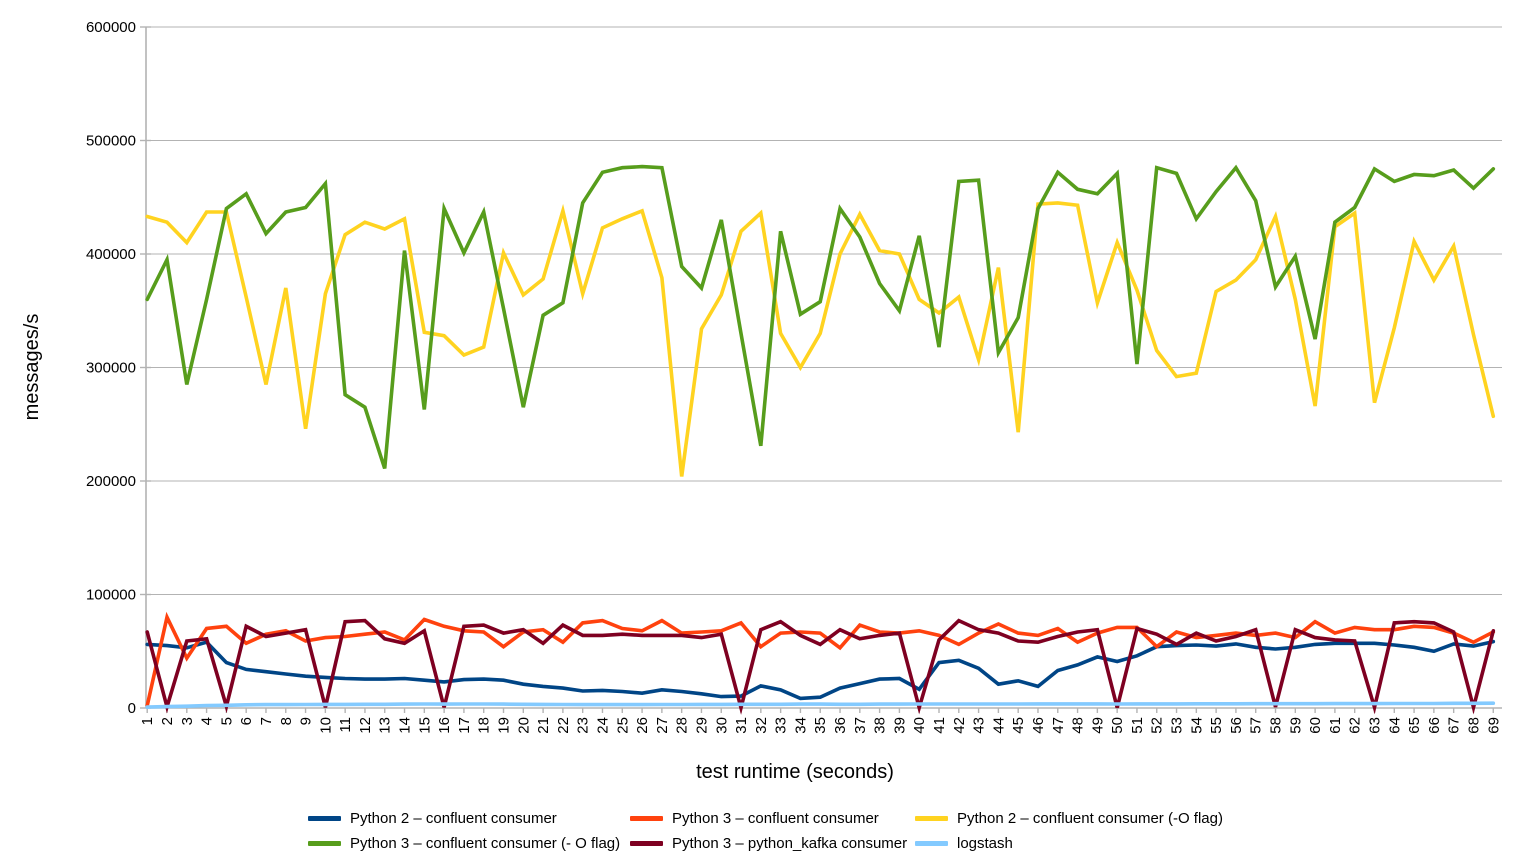 This screenshot has width=1533, height=862. I want to click on legend-item: Python 3 – confluent consumer (- O flag), so click(469, 843).